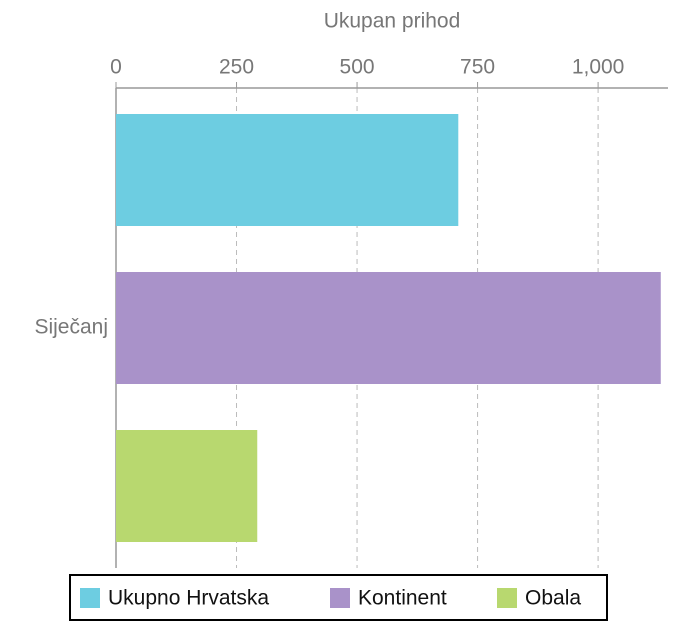  I want to click on x-tick-label: 1,000, so click(598, 67).